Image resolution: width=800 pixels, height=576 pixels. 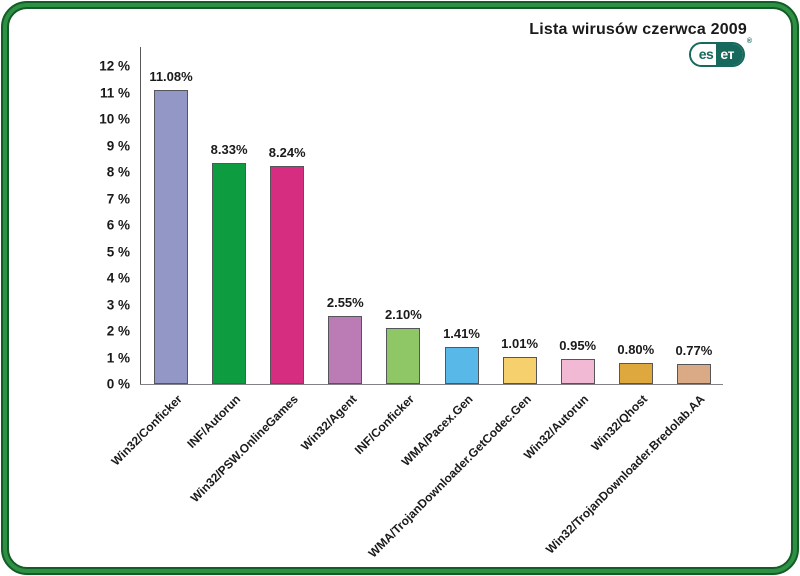 What do you see at coordinates (118, 251) in the screenshot?
I see `y-axis-tick-label: 5 %` at bounding box center [118, 251].